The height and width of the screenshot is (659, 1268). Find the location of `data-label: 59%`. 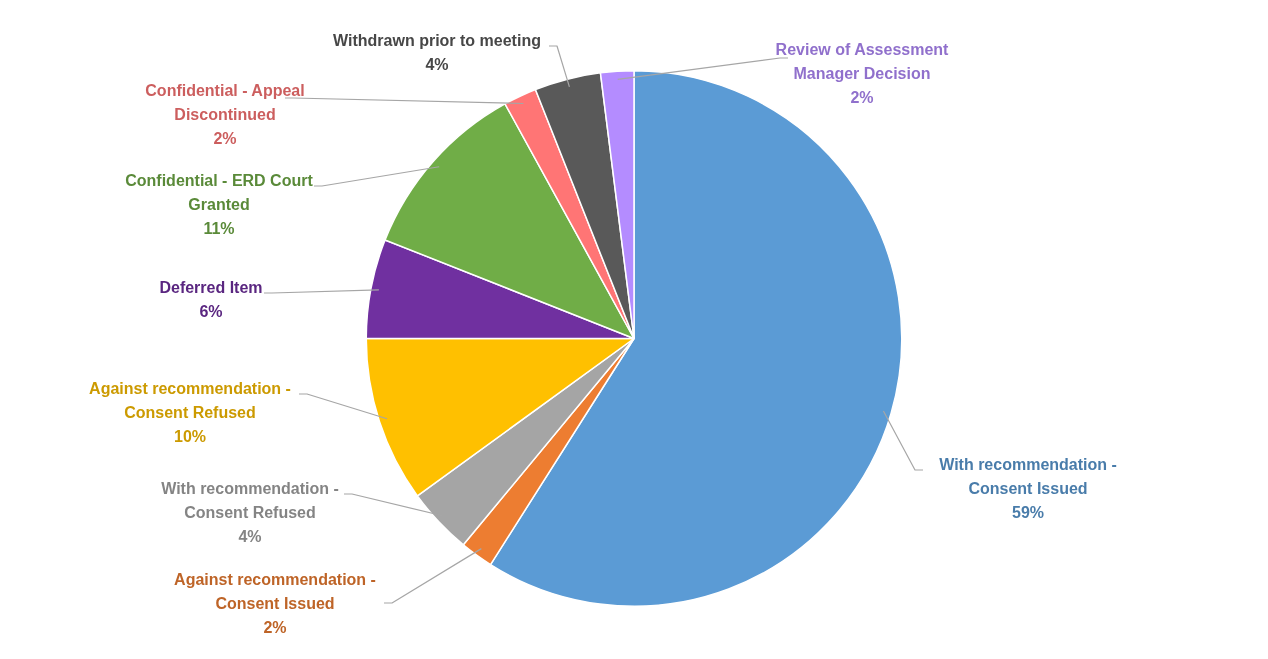

data-label: 59% is located at coordinates (1028, 513).